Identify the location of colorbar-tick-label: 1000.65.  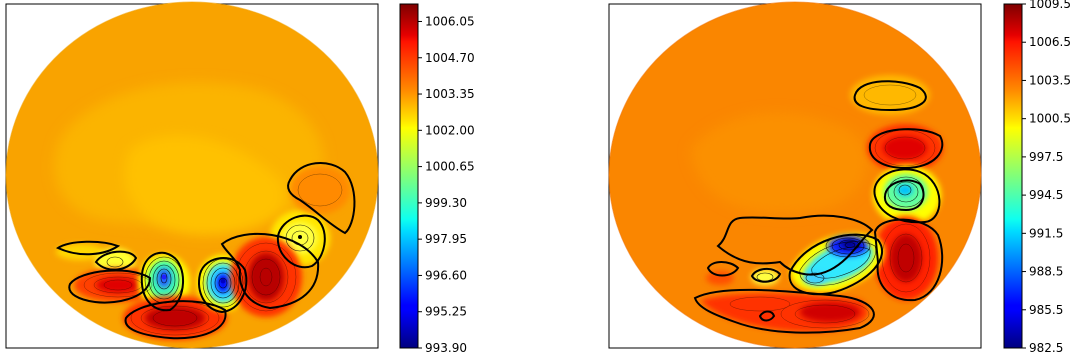
(450, 167).